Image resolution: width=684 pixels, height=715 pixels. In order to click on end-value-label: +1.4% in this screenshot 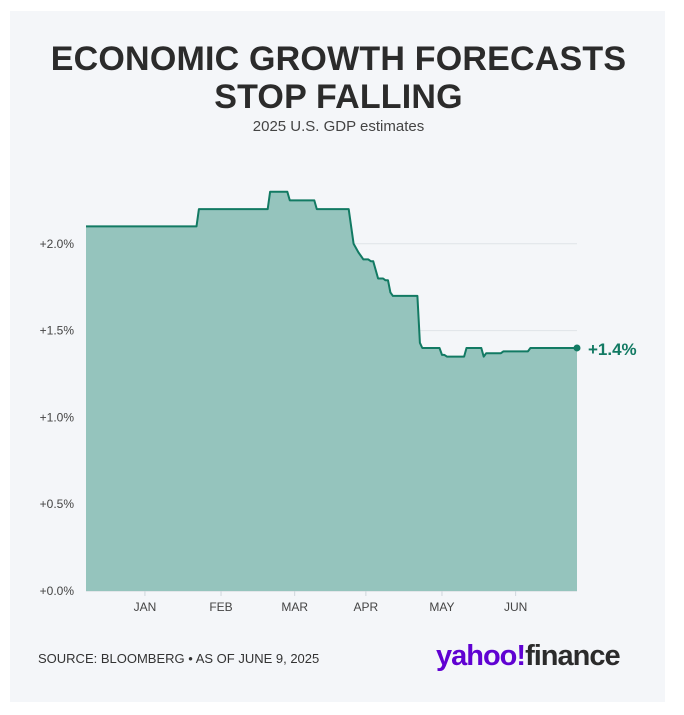, I will do `click(612, 349)`.